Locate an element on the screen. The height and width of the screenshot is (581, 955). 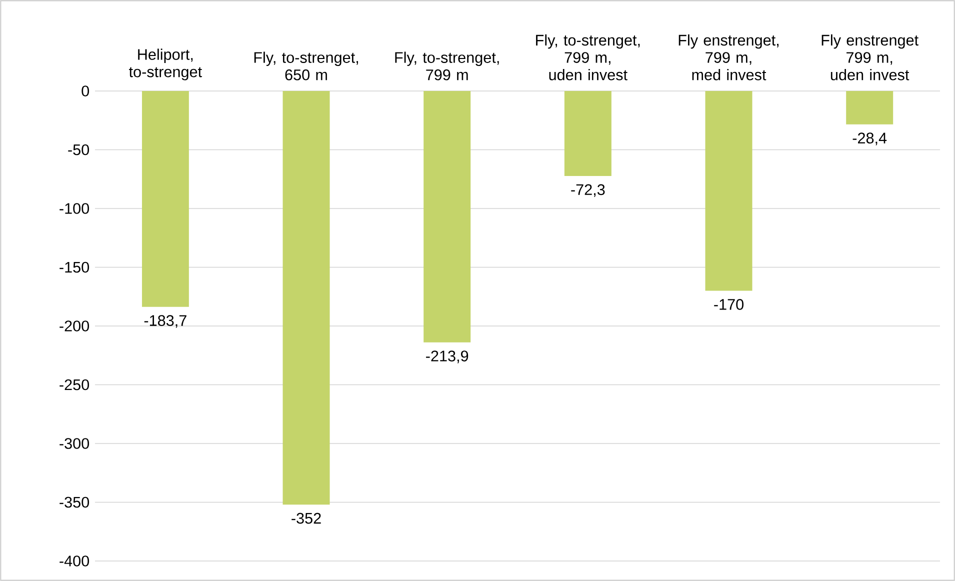
y-tick-label: -50 is located at coordinates (79, 150).